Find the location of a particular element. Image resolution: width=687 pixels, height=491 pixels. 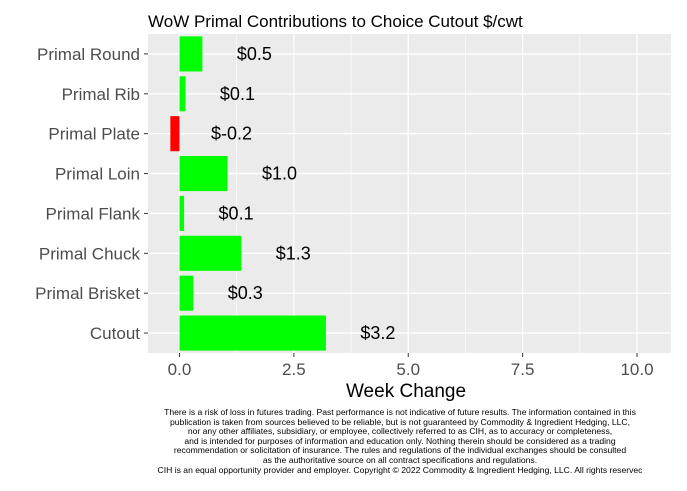

y-tick-label: Primal Chuck is located at coordinates (90, 253).